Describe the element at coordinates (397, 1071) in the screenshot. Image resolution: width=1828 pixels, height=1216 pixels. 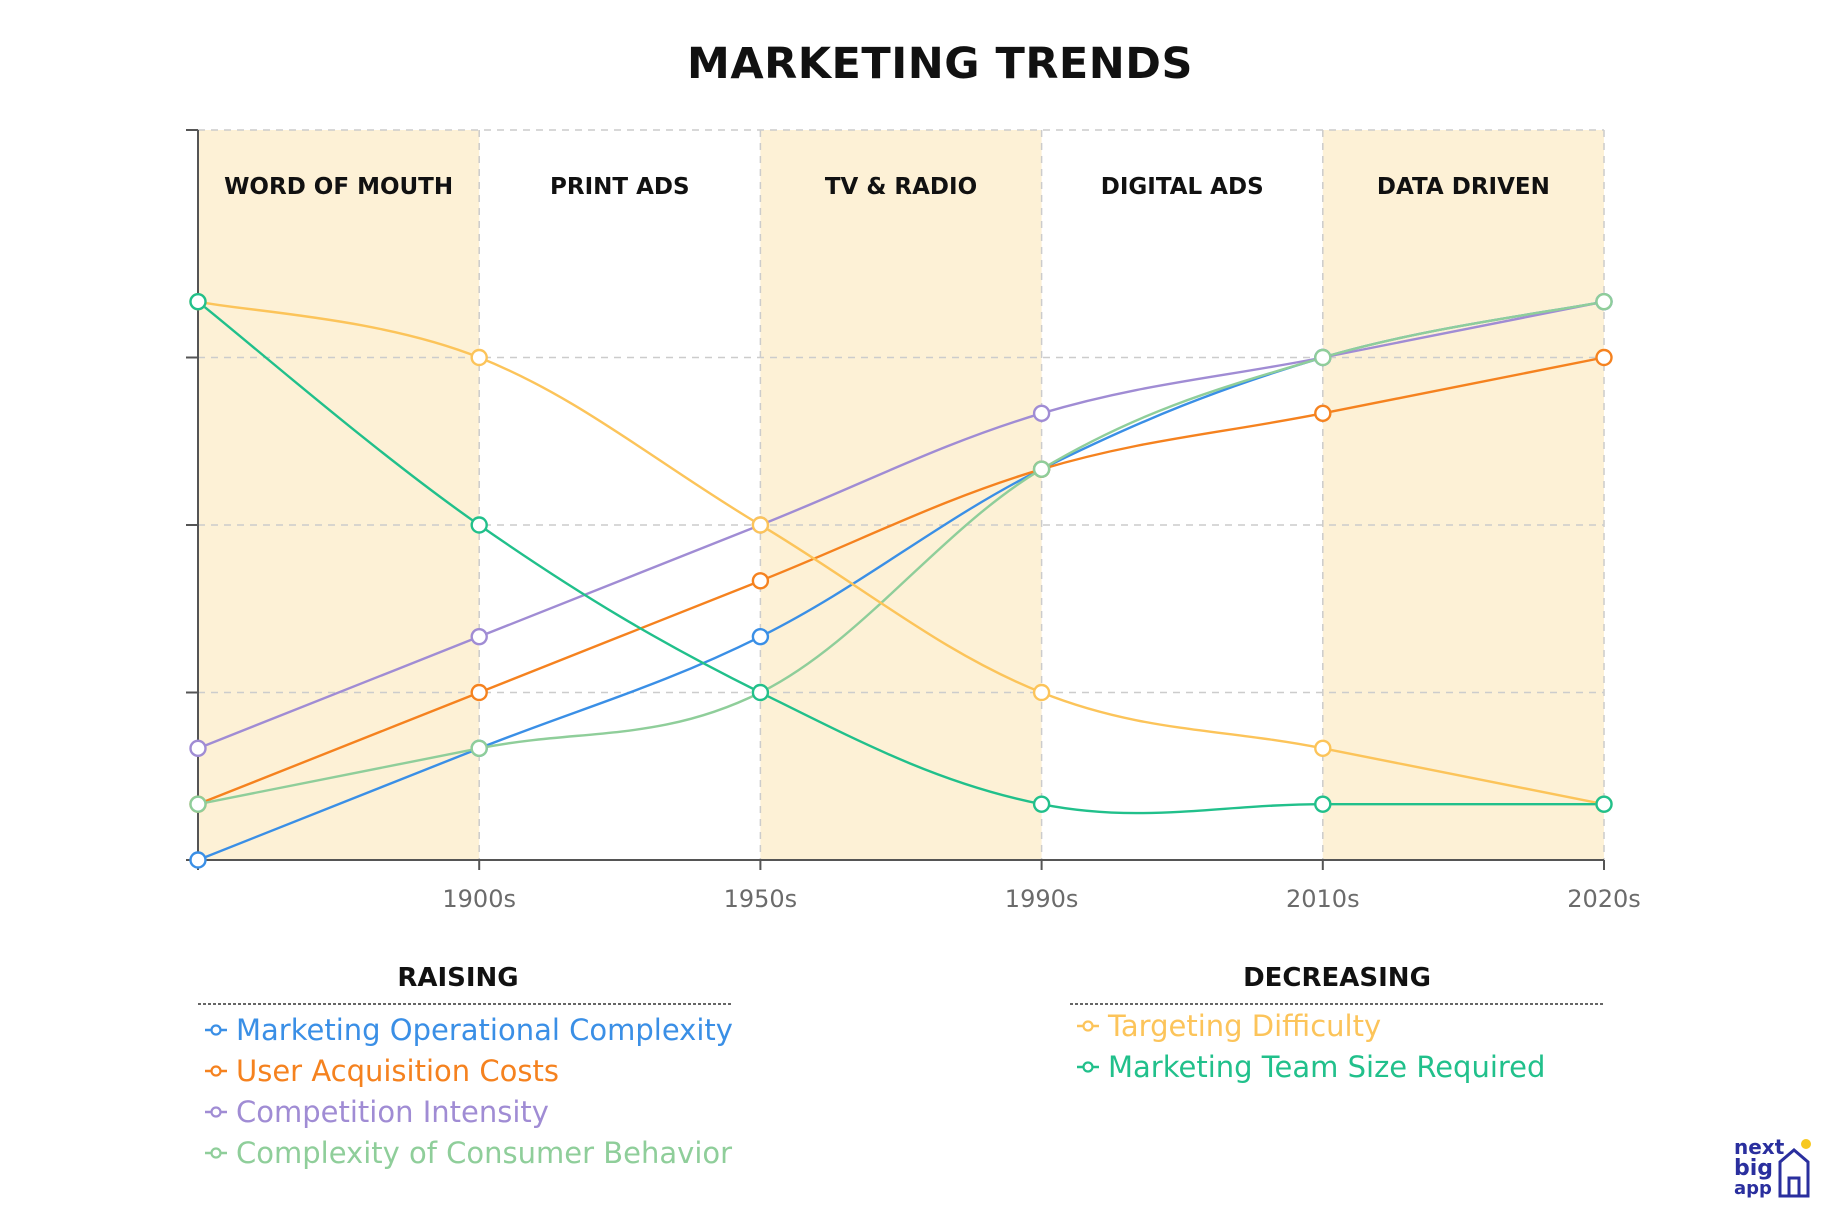
I see `legend-label: User Acquisition Costs` at that location.